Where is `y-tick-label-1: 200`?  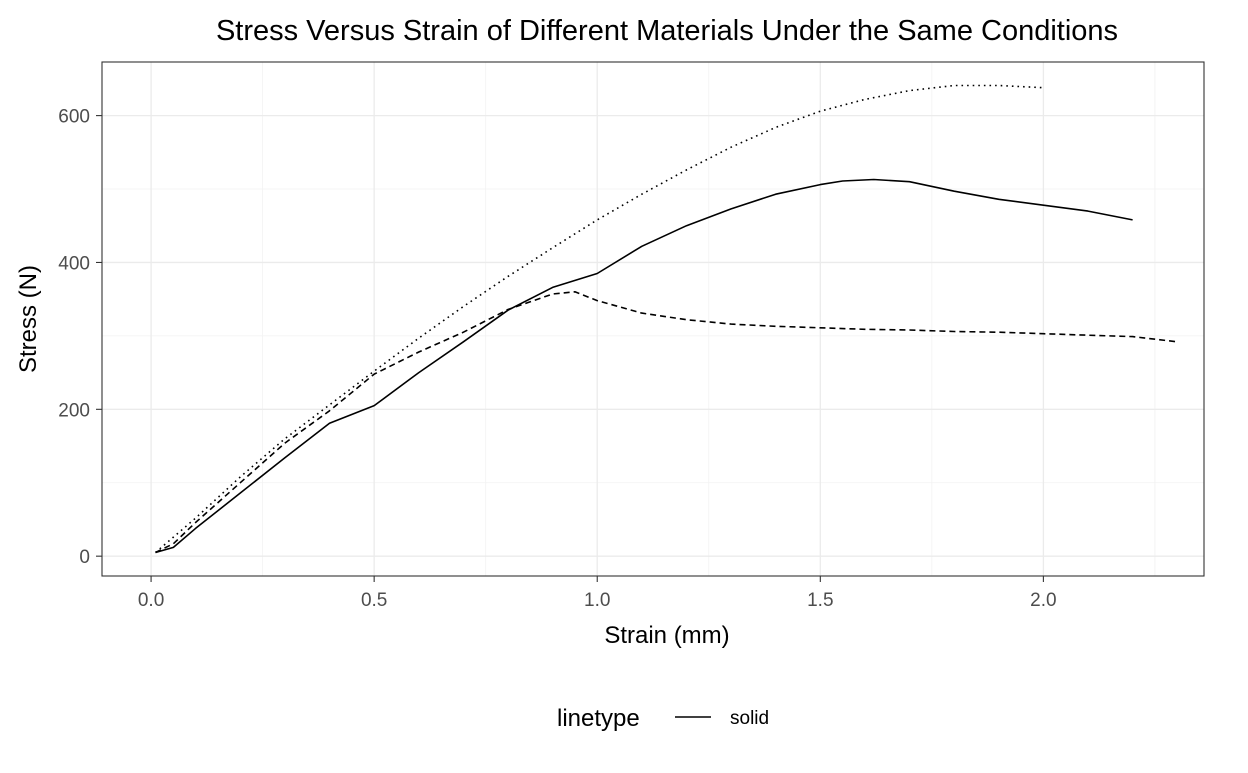
y-tick-label-1: 200 is located at coordinates (74, 410).